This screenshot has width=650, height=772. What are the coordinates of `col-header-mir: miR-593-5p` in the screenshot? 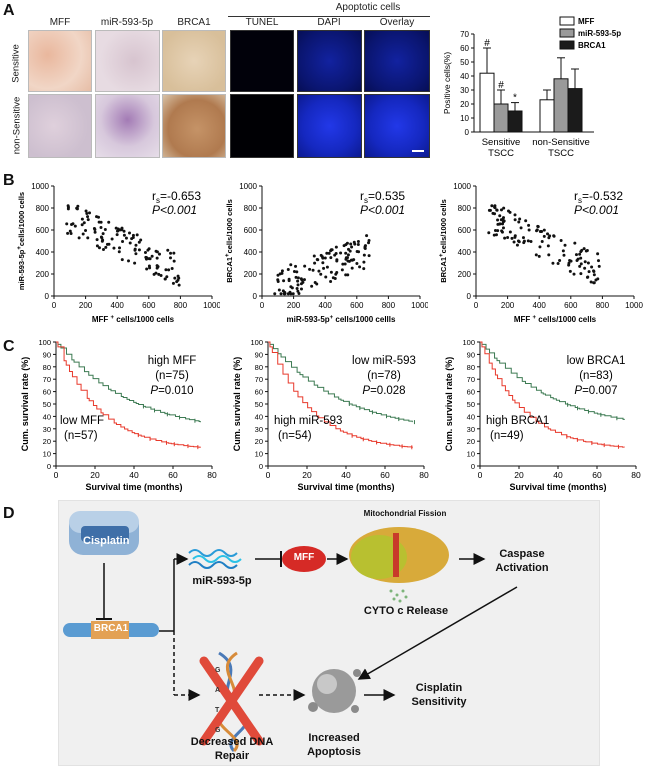 It's located at (127, 22).